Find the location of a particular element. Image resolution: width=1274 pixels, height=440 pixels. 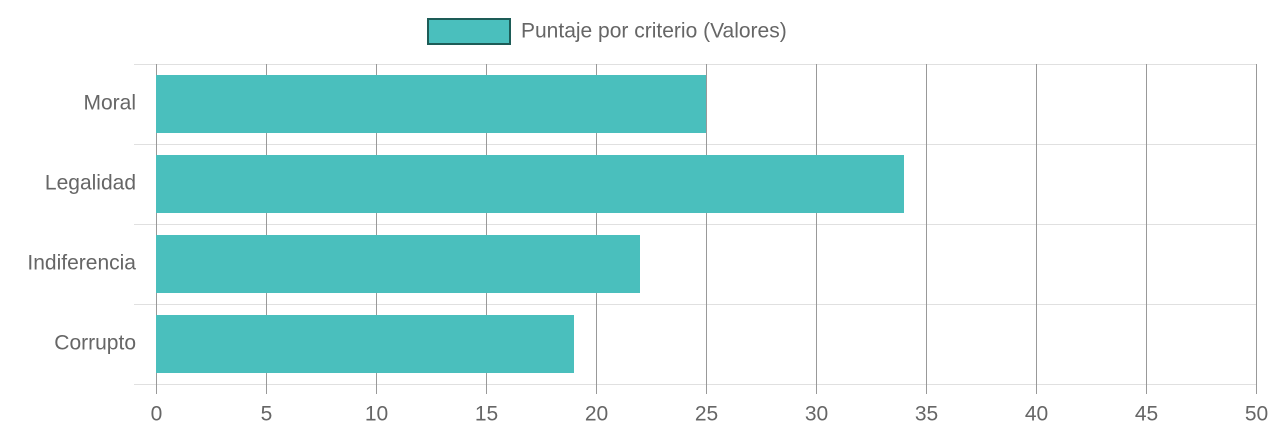

x-tick-label: 10 is located at coordinates (376, 414).